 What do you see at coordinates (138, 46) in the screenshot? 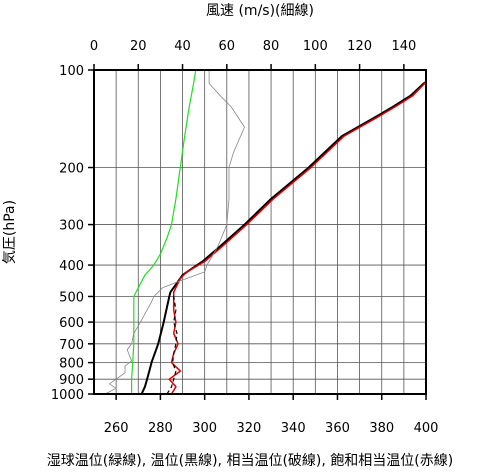
I see `x-top-tick-label: 20` at bounding box center [138, 46].